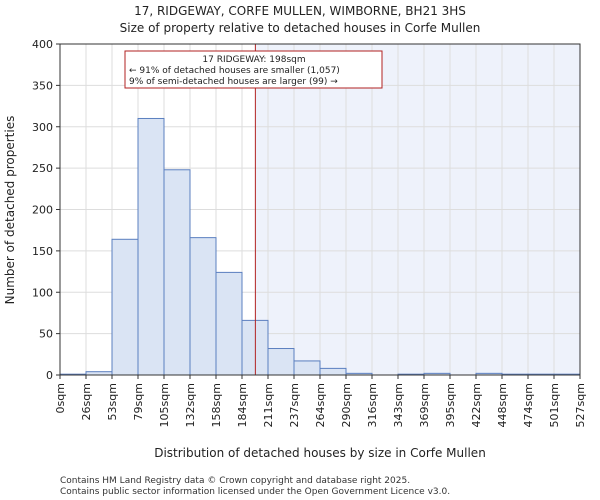 The height and width of the screenshot is (500, 600). Describe the element at coordinates (42, 292) in the screenshot. I see `y-tick-label: 100` at that location.